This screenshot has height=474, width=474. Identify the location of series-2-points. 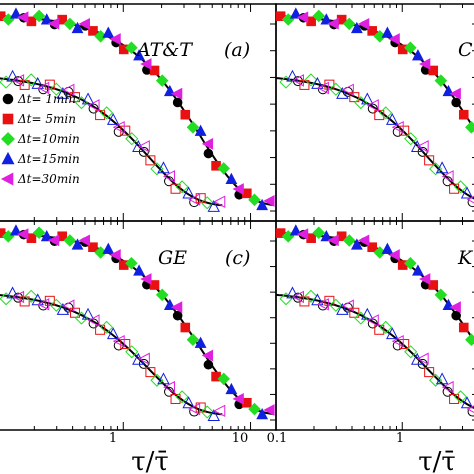
(373, 133).